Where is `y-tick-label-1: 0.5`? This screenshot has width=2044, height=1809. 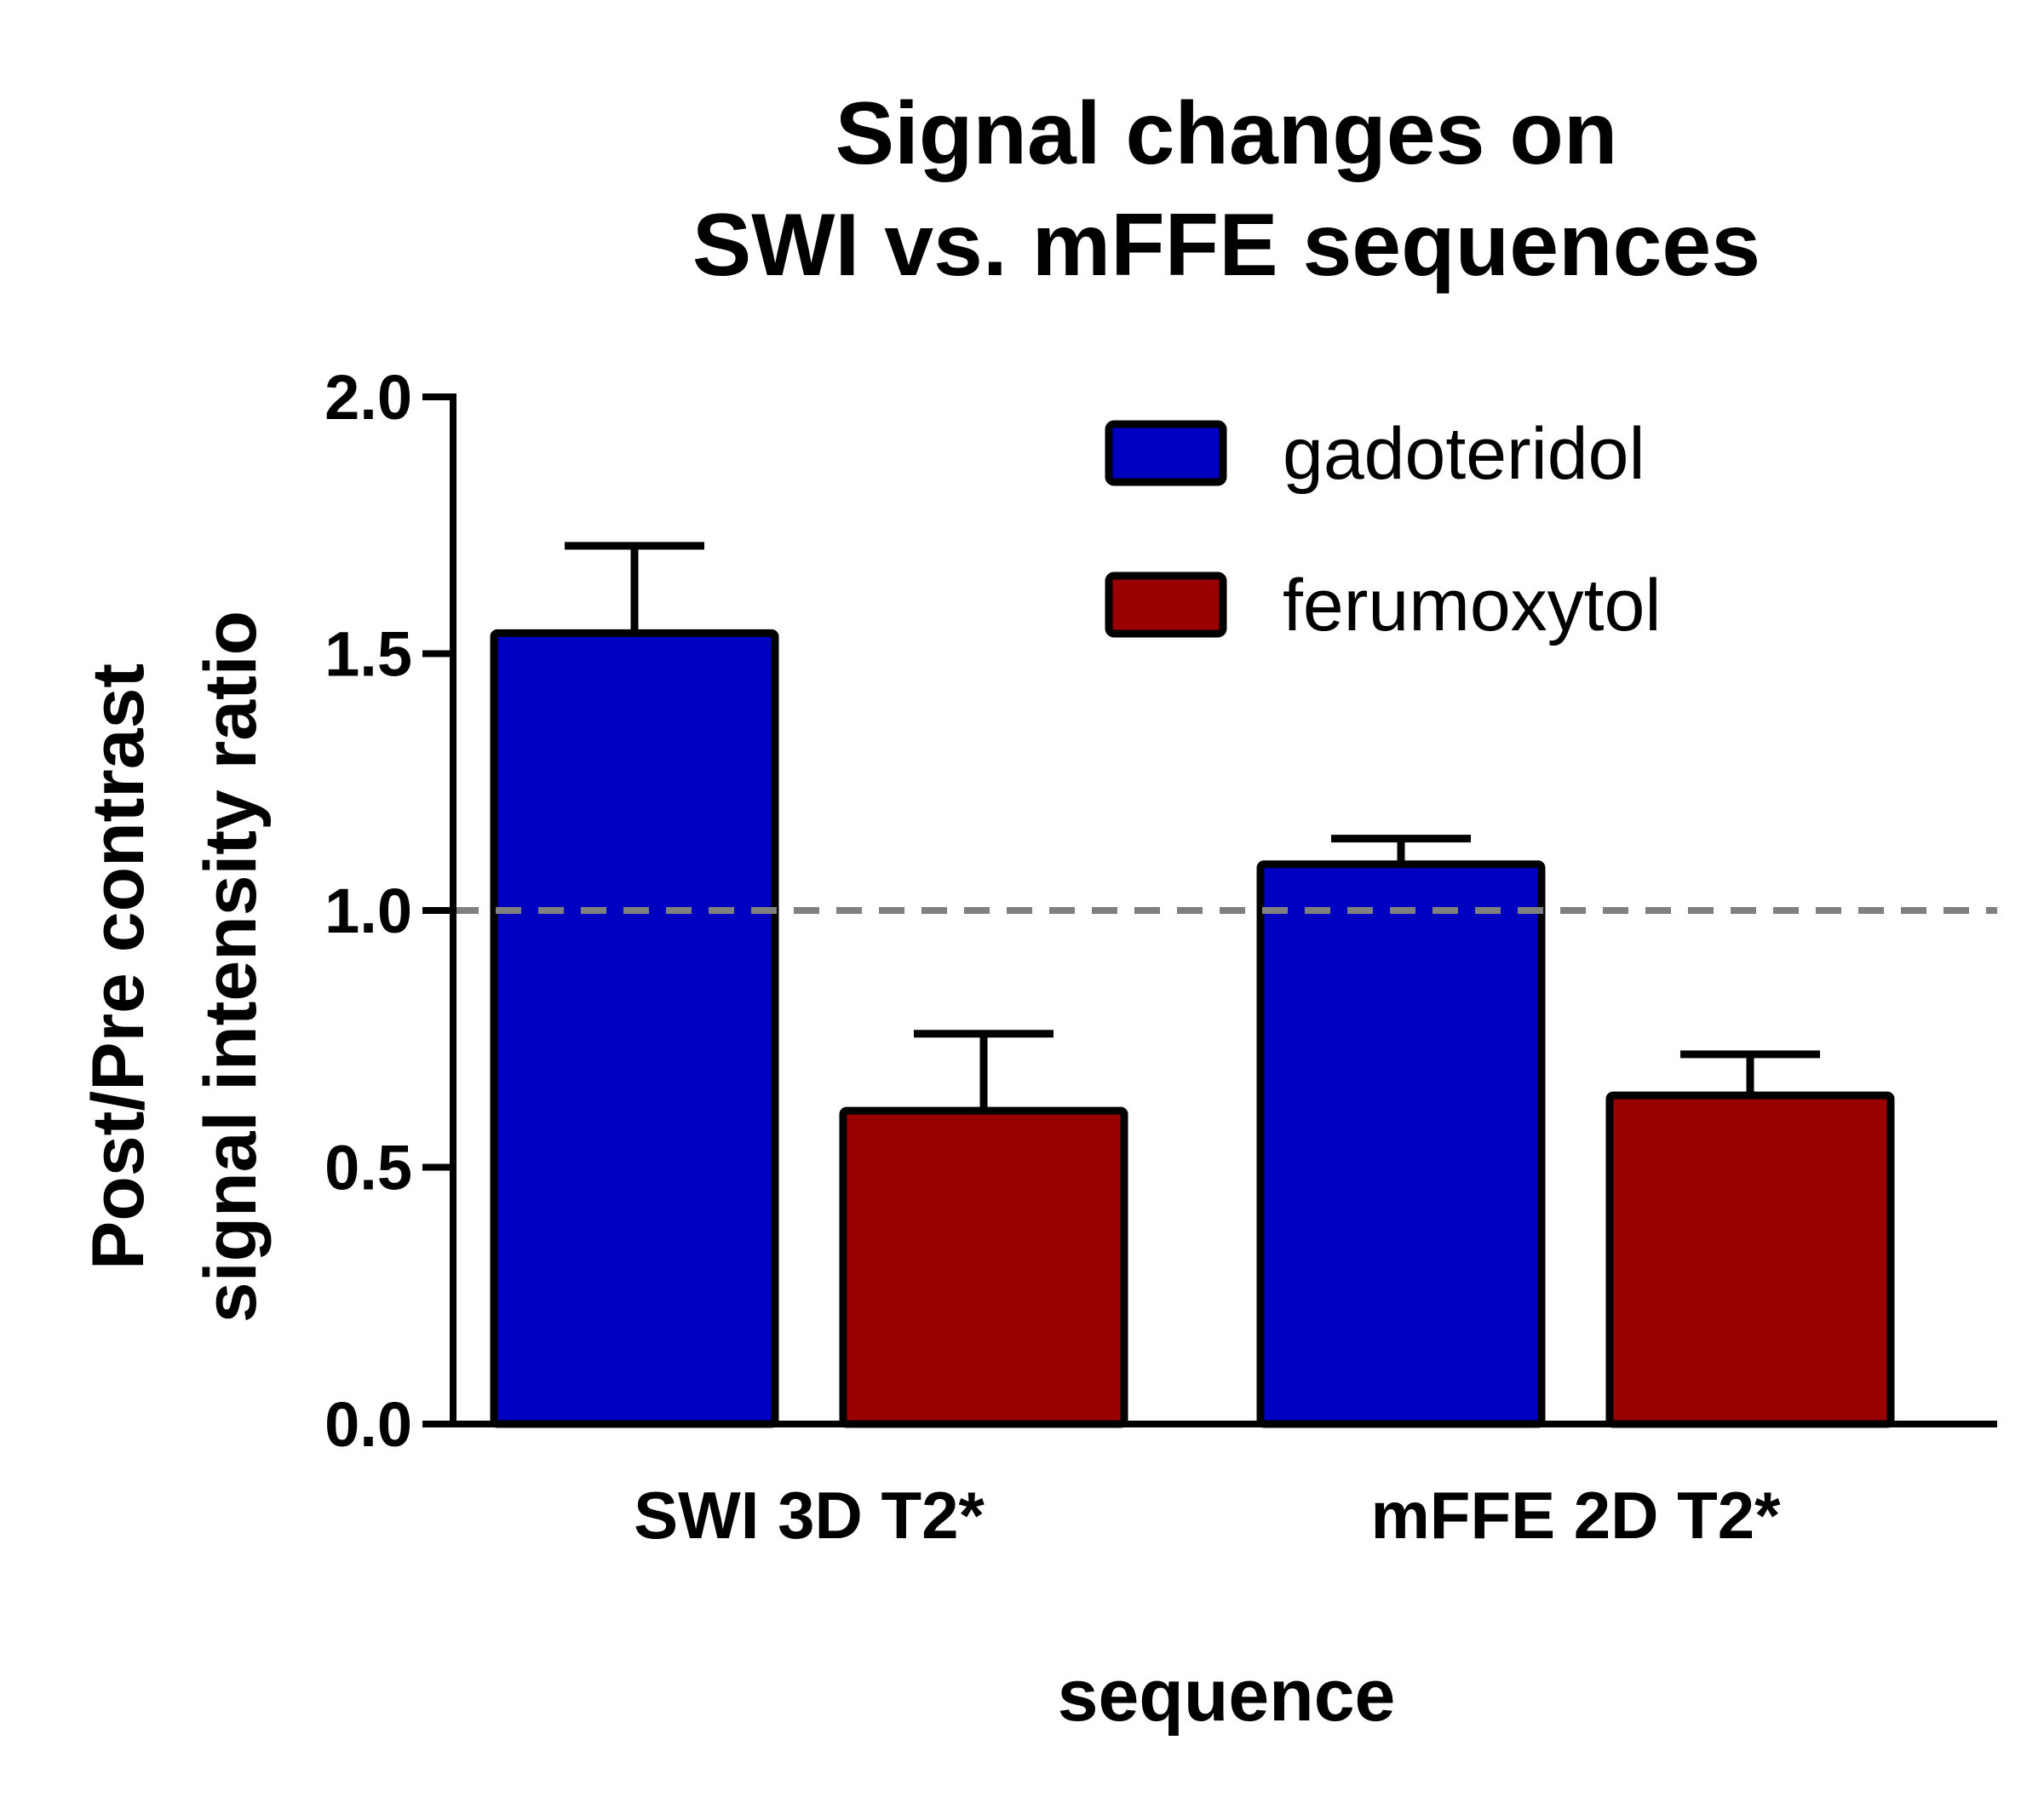
y-tick-label-1: 0.5 is located at coordinates (368, 1168).